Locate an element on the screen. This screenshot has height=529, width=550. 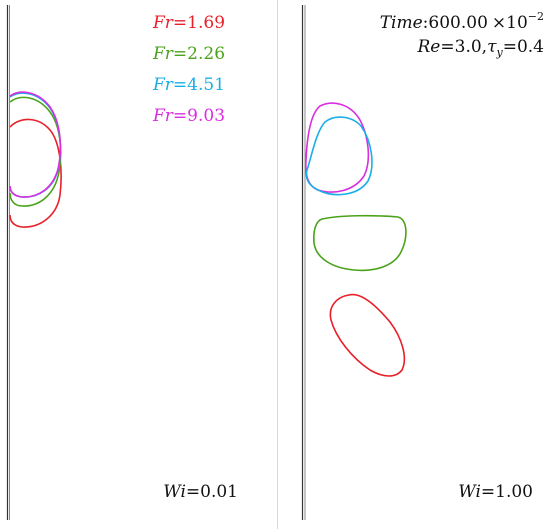
params-label: Re=3.0,τy=0.4 is located at coordinates (481, 48).